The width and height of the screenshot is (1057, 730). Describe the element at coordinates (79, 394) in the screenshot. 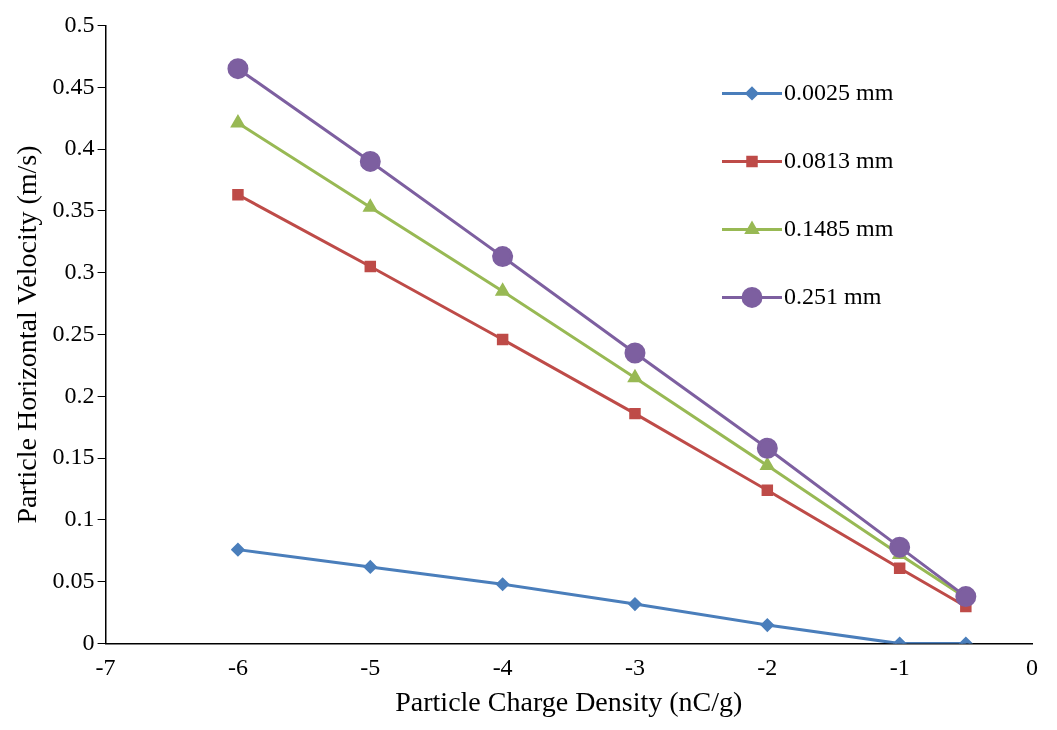

I see `y-tick-label: 0.2` at that location.